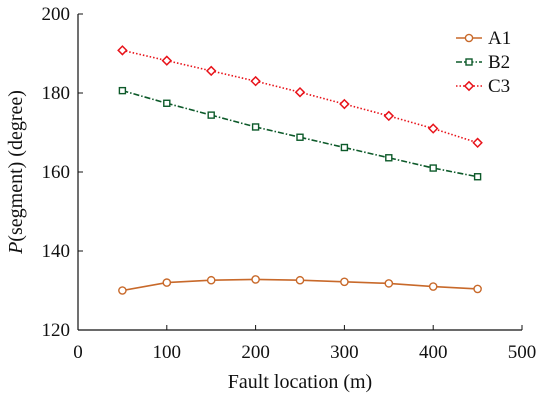  What do you see at coordinates (167, 352) in the screenshot?
I see `x-tick-label: 100` at bounding box center [167, 352].